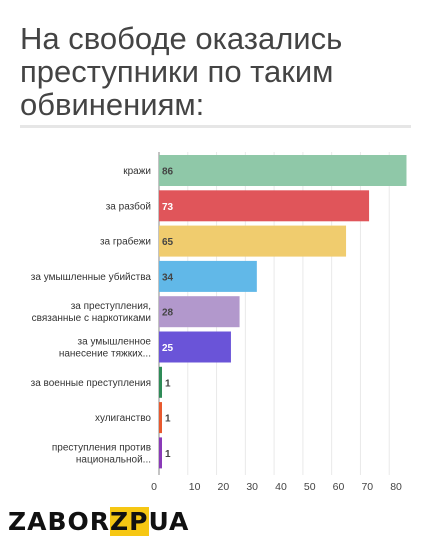 Image resolution: width=434 pixels, height=548 pixels. What do you see at coordinates (339, 487) in the screenshot?
I see `x-tick-label: 60` at bounding box center [339, 487].